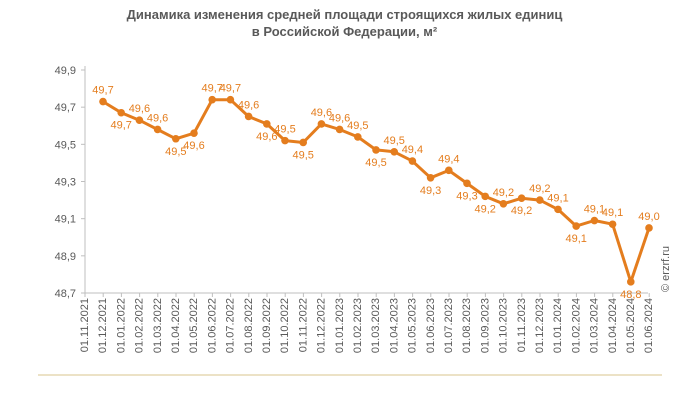 The width and height of the screenshot is (689, 400). Describe the element at coordinates (631, 325) in the screenshot. I see `x-tick-label: 01.05.2024` at that location.